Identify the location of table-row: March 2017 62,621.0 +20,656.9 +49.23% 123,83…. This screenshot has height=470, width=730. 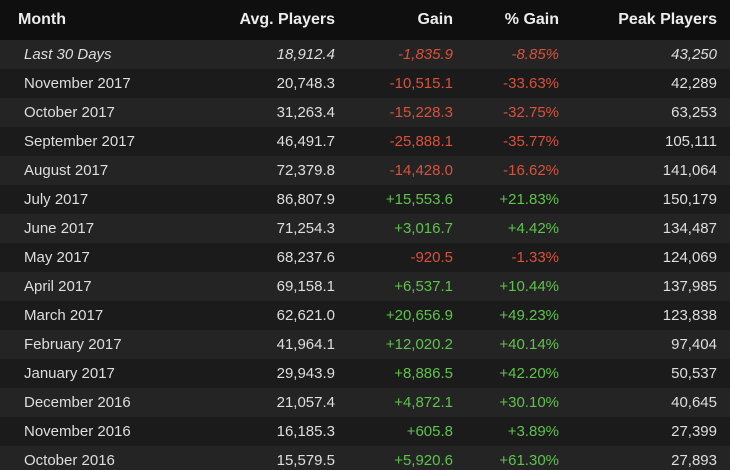
(365, 315).